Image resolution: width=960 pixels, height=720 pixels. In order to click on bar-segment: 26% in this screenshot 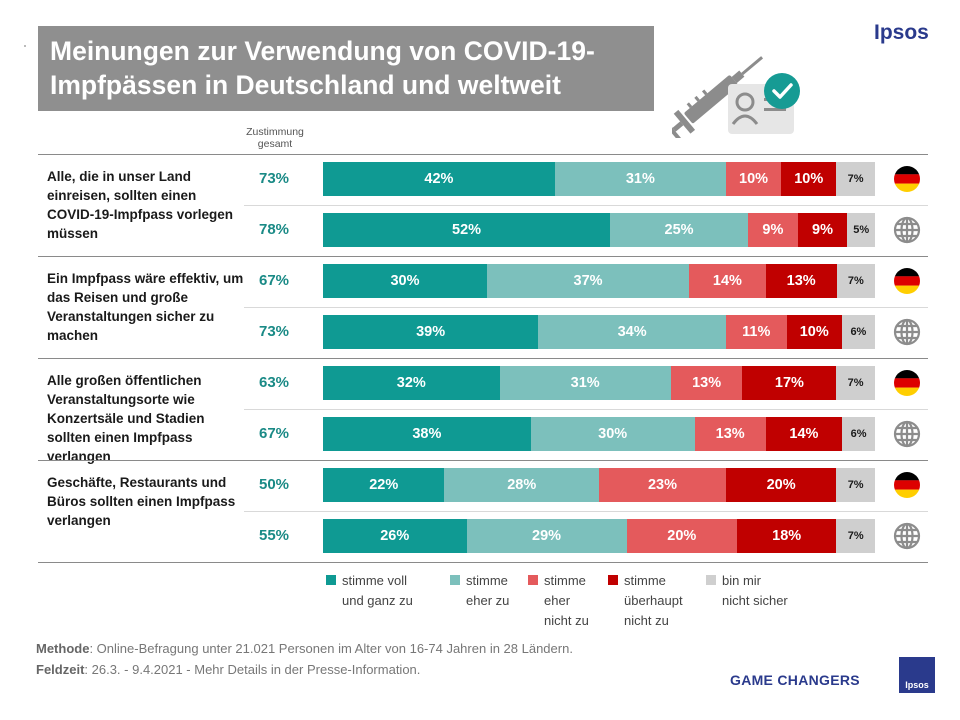, I will do `click(395, 536)`.